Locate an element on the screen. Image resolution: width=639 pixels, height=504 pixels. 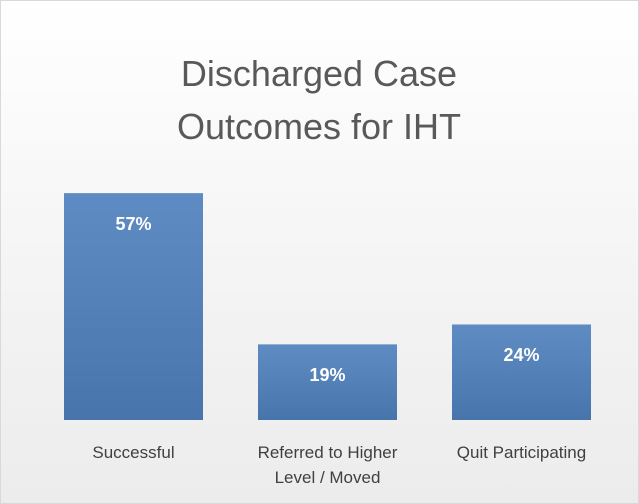
value-label: 24% is located at coordinates (521, 355).